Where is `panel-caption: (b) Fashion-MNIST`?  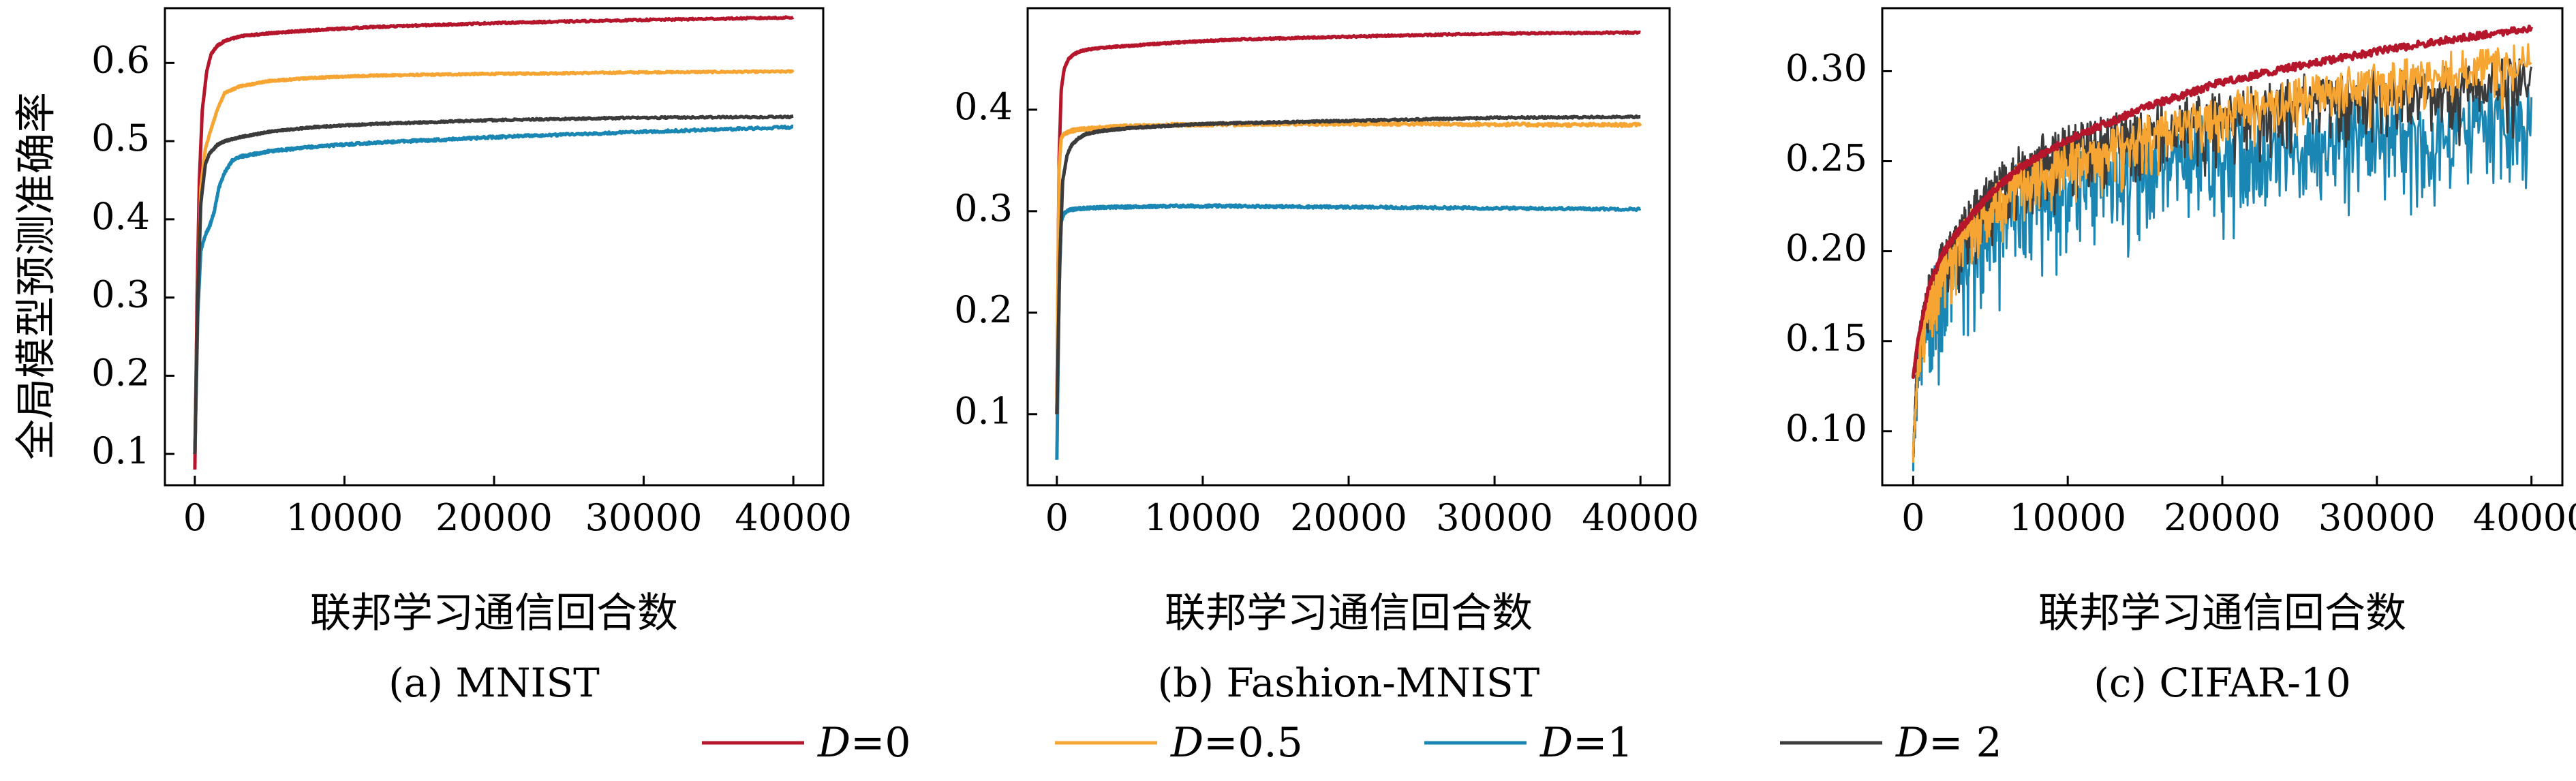 panel-caption: (b) Fashion-MNIST is located at coordinates (1349, 683).